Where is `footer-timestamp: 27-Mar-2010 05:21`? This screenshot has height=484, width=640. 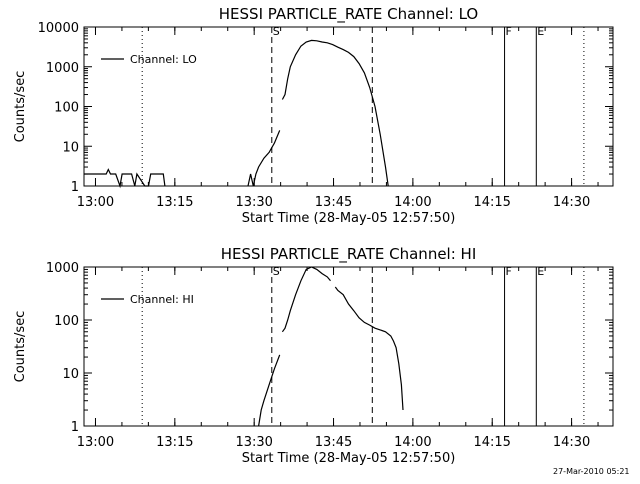
footer-timestamp: 27-Mar-2010 05:21 is located at coordinates (591, 471).